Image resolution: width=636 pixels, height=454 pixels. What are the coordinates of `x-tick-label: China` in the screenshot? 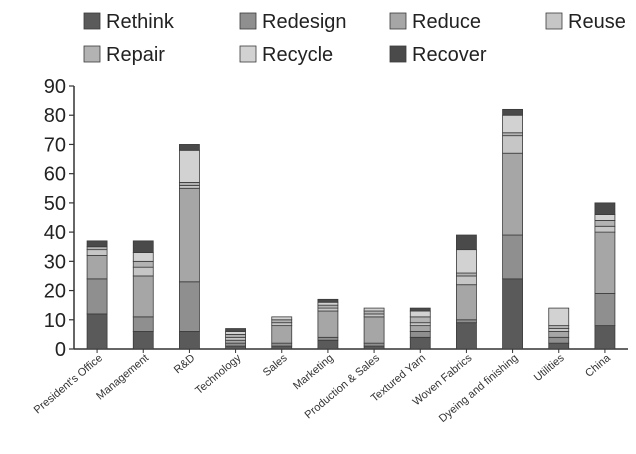 It's located at (598, 366).